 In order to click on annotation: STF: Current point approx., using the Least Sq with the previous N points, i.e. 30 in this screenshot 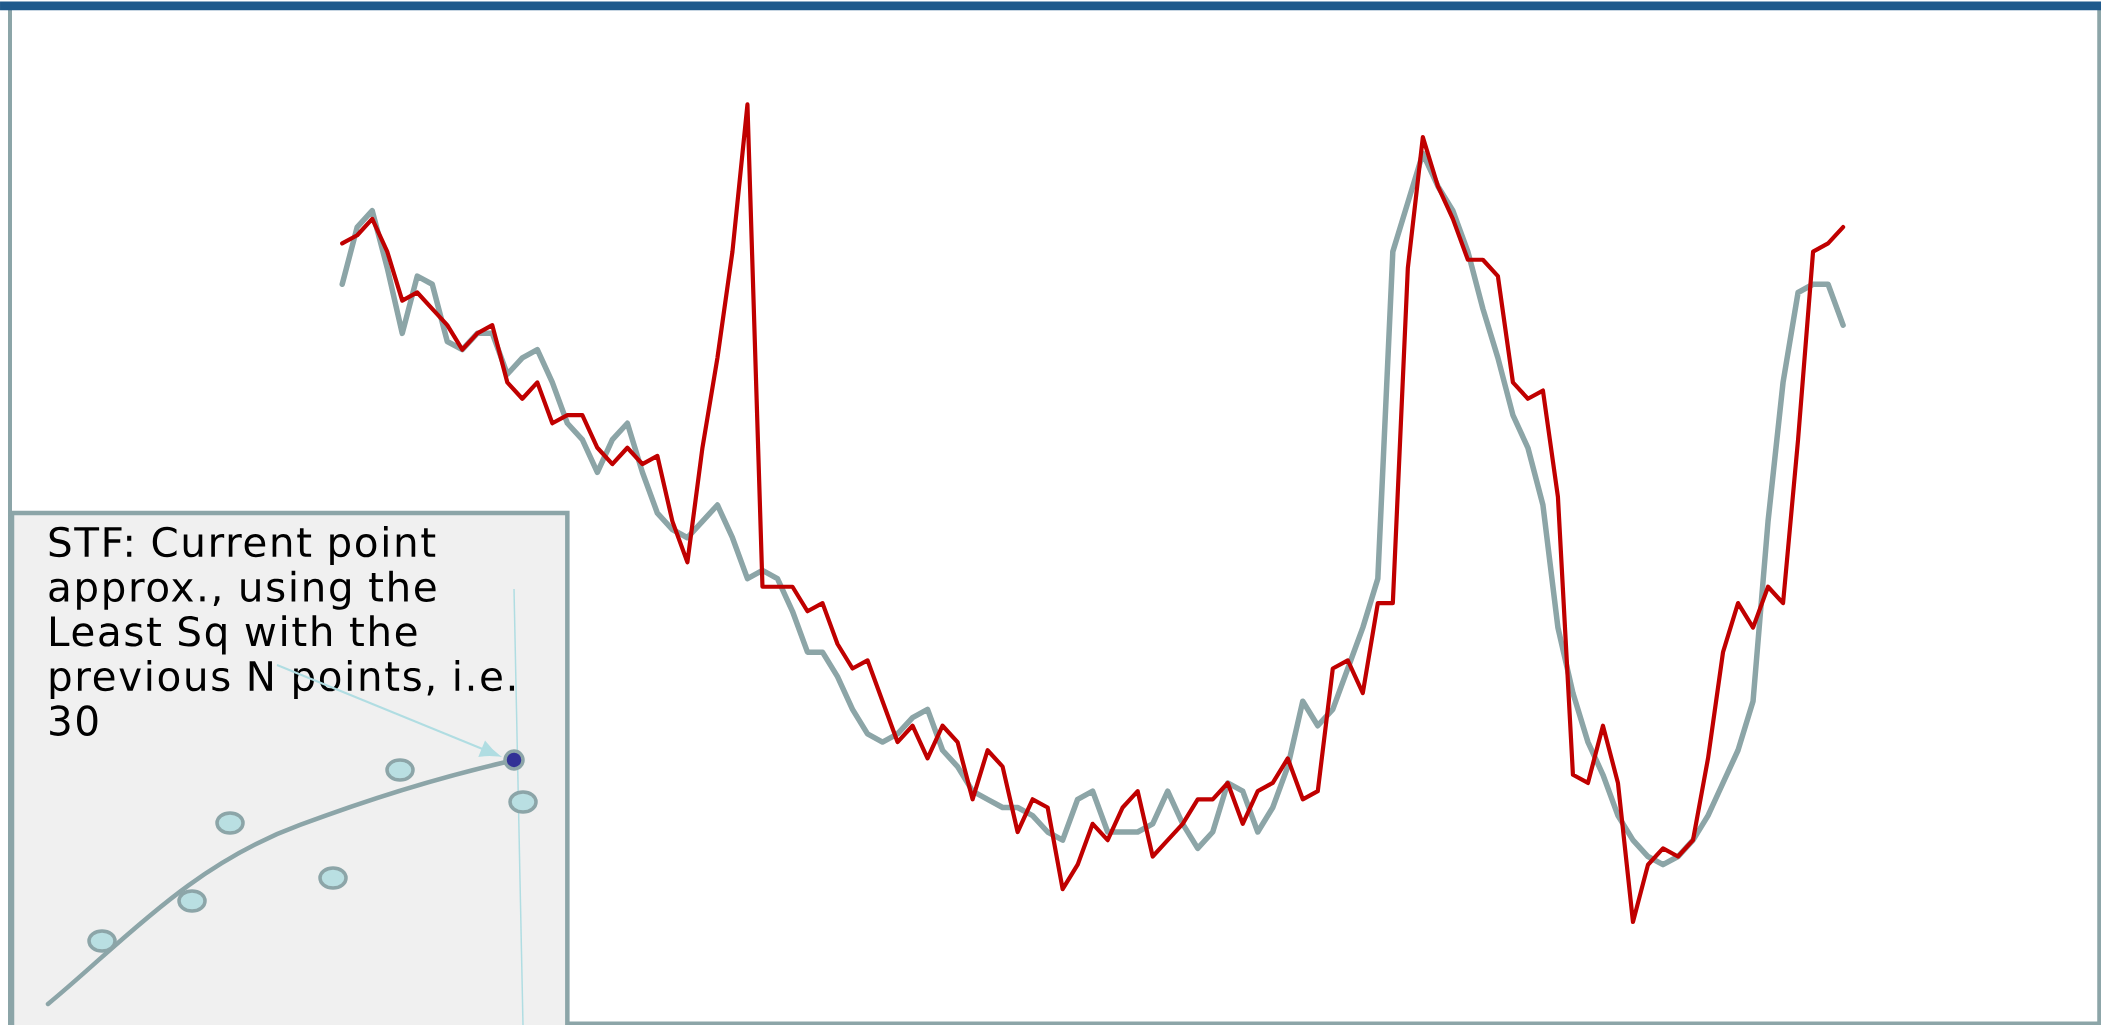, I will do `click(282, 631)`.